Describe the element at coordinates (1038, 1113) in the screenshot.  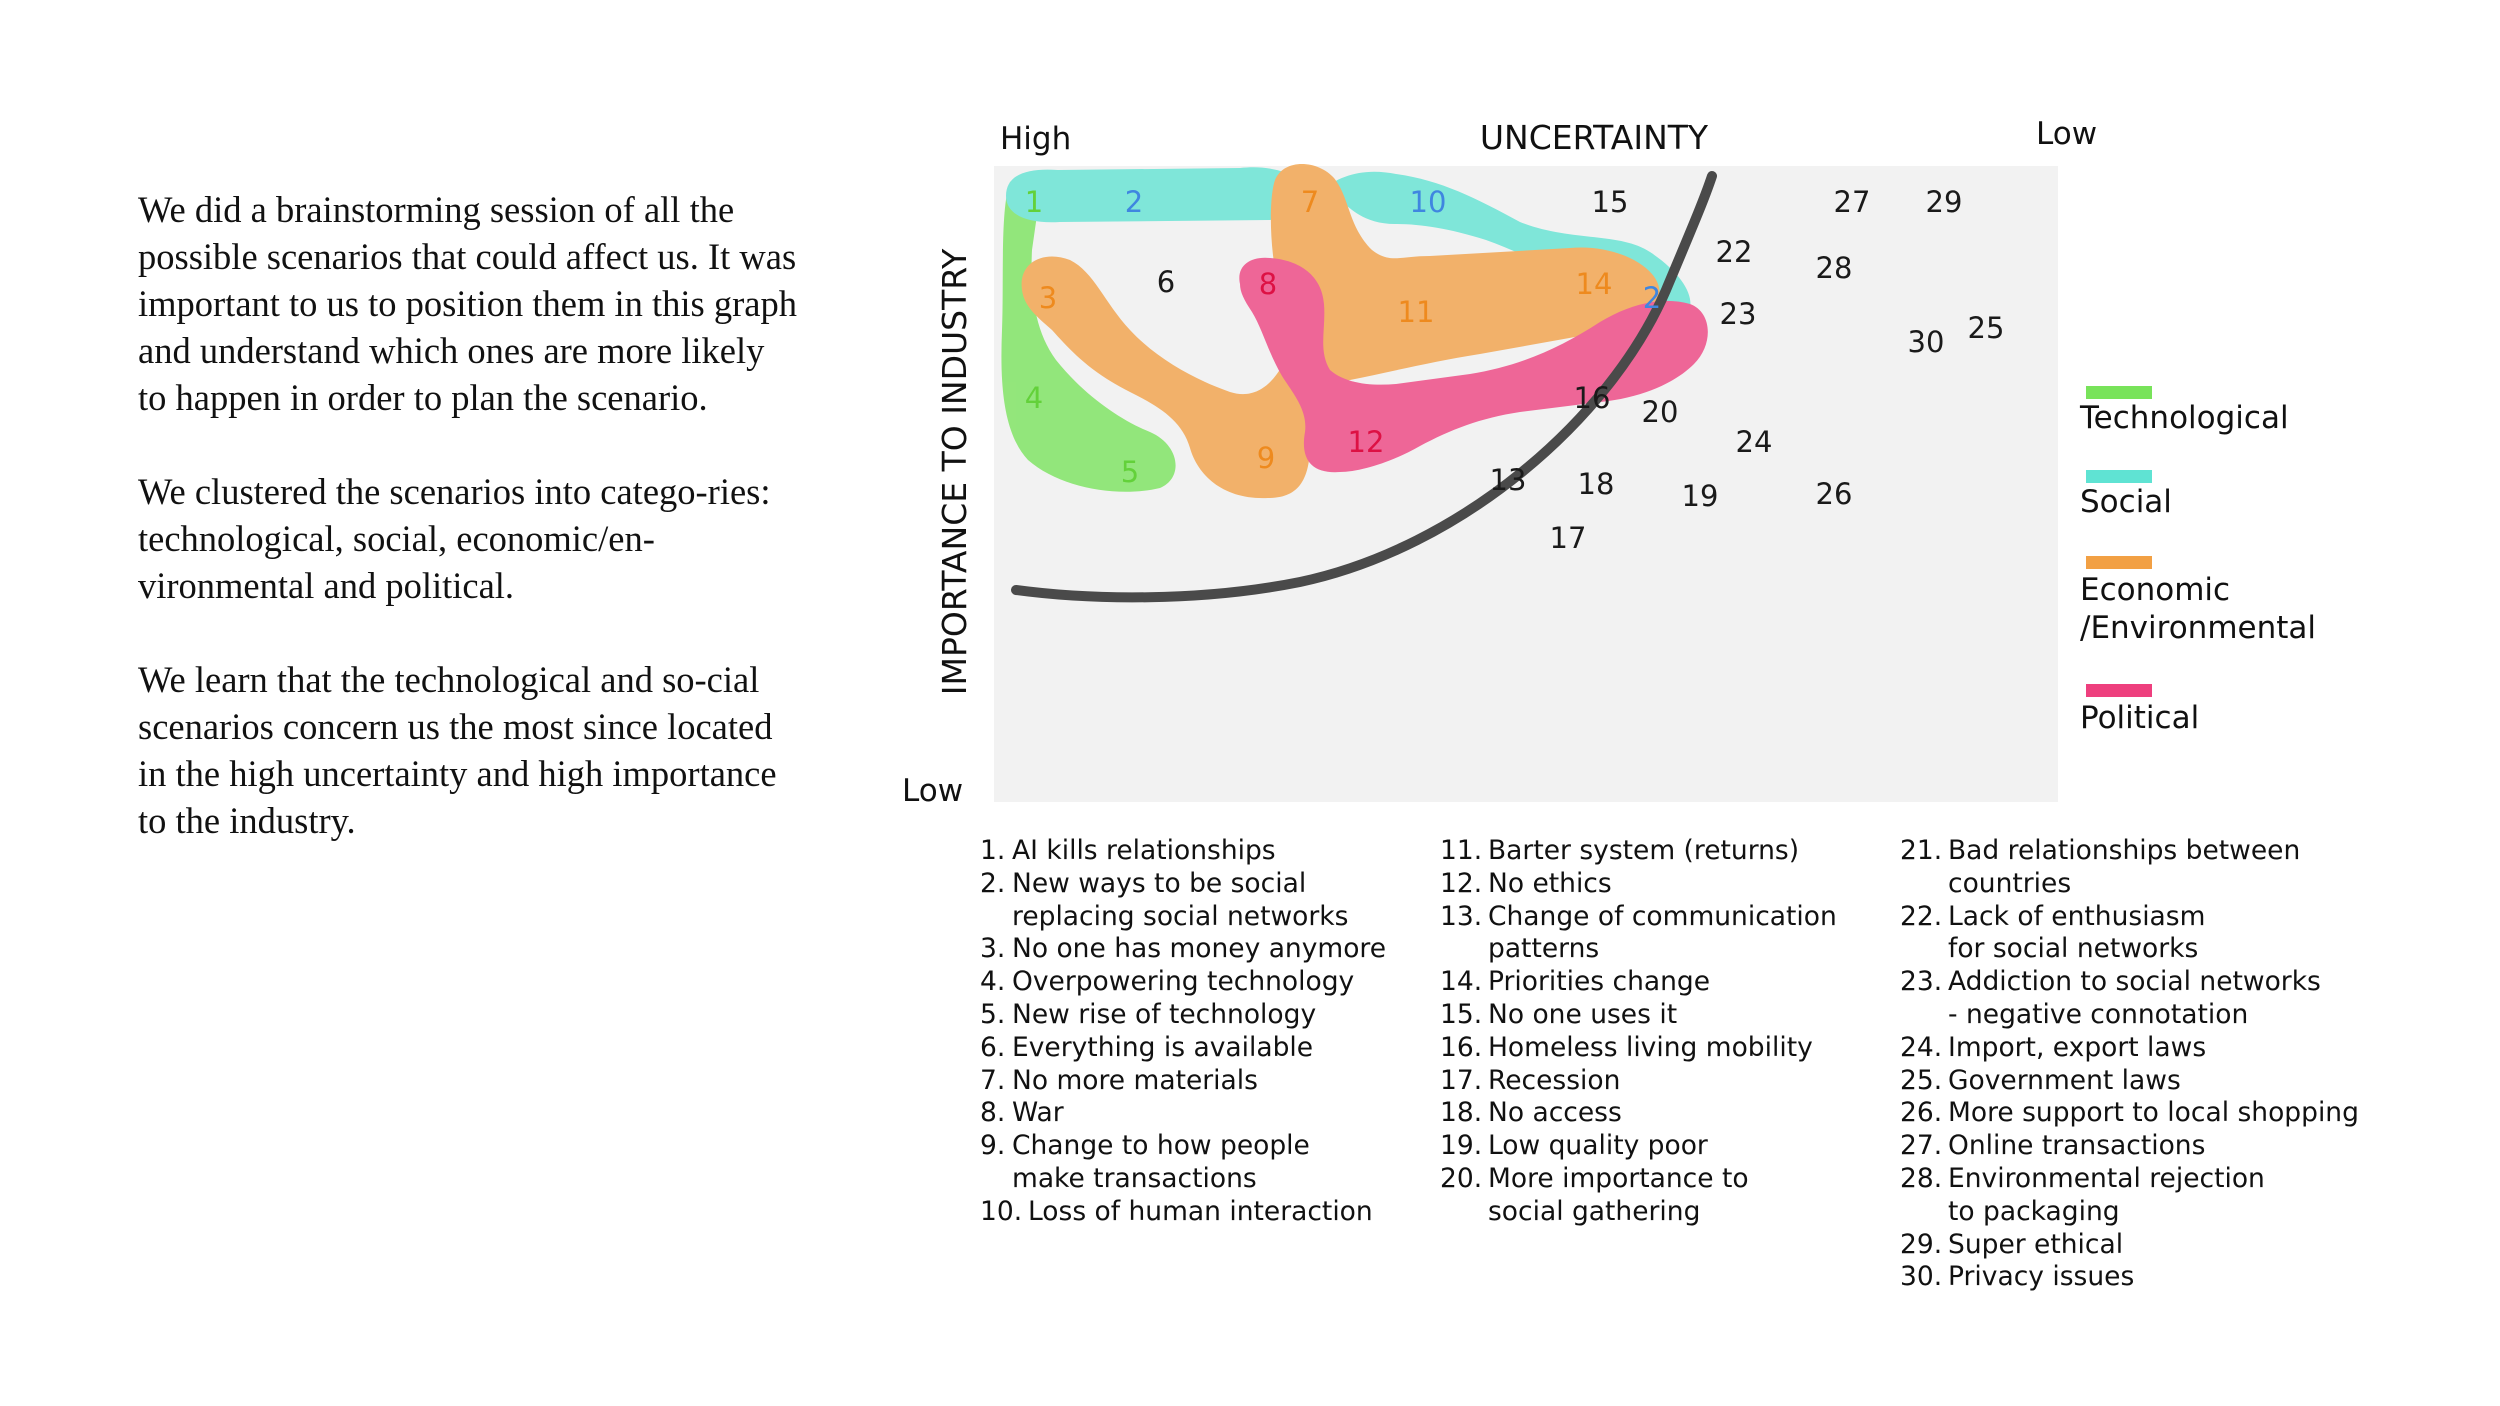
I see `scenario-text: War` at that location.